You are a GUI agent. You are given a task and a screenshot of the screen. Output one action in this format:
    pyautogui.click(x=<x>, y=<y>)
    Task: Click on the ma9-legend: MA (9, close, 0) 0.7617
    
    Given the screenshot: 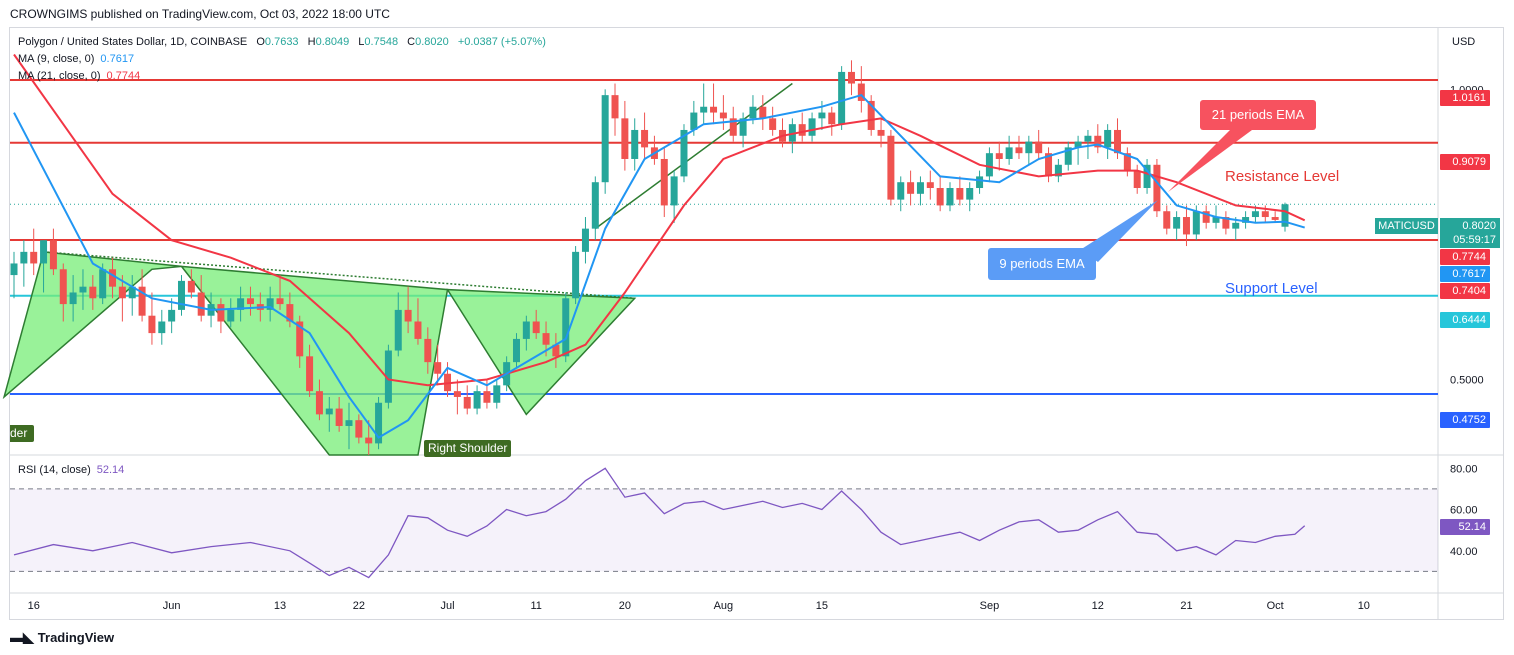 What is the action you would take?
    pyautogui.click(x=79, y=59)
    